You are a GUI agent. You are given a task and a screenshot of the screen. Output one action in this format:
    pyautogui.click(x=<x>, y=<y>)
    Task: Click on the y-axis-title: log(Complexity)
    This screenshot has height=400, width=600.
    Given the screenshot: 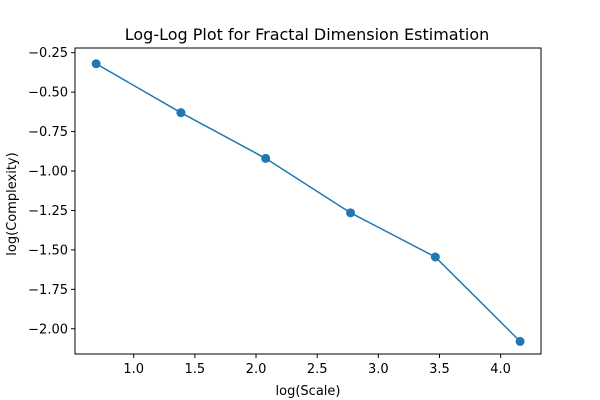 What is the action you would take?
    pyautogui.click(x=12, y=203)
    